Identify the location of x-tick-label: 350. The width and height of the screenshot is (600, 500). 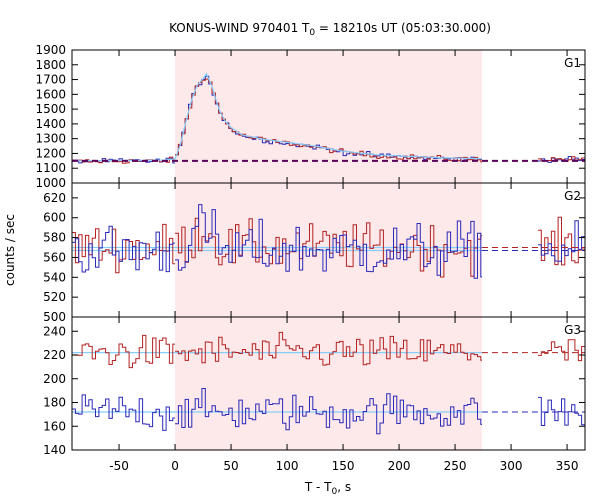
(567, 466).